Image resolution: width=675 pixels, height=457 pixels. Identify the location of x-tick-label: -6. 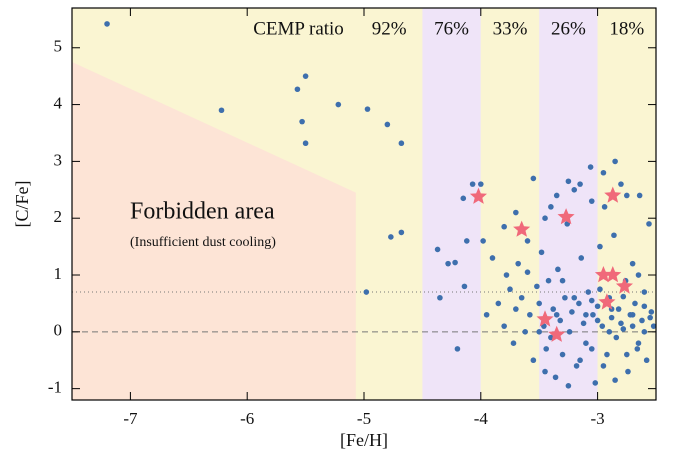
(247, 418).